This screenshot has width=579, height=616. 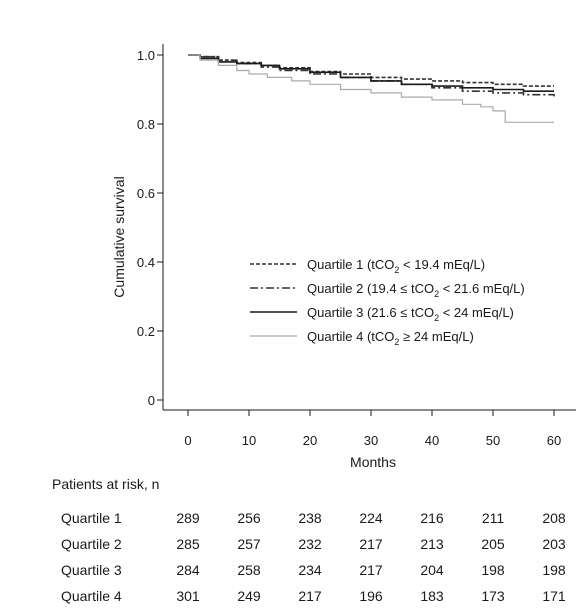 What do you see at coordinates (310, 570) in the screenshot?
I see `risk-value: 234` at bounding box center [310, 570].